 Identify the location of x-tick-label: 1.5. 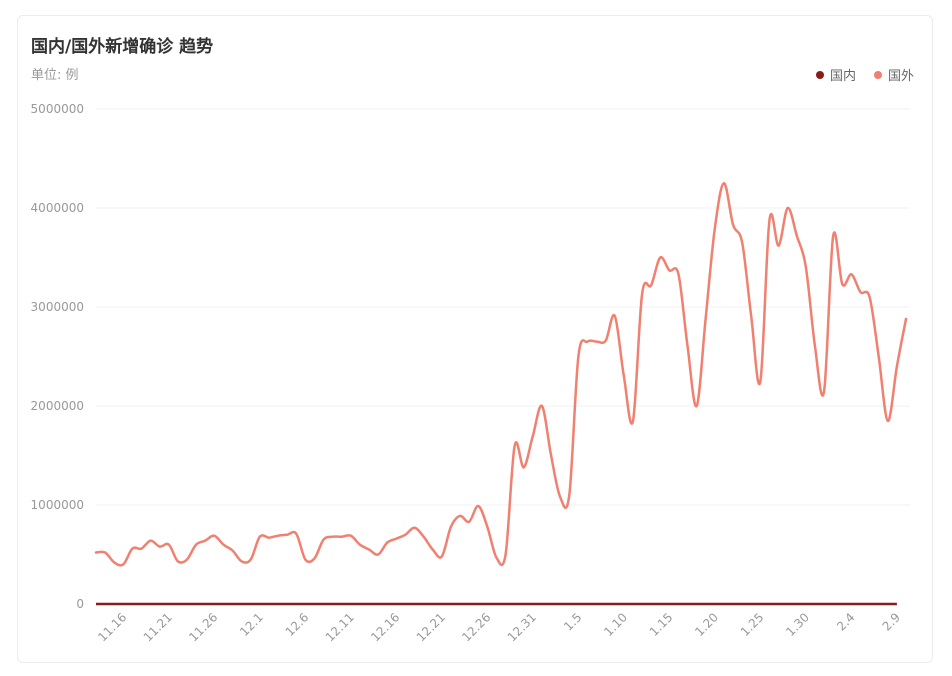
(572, 621).